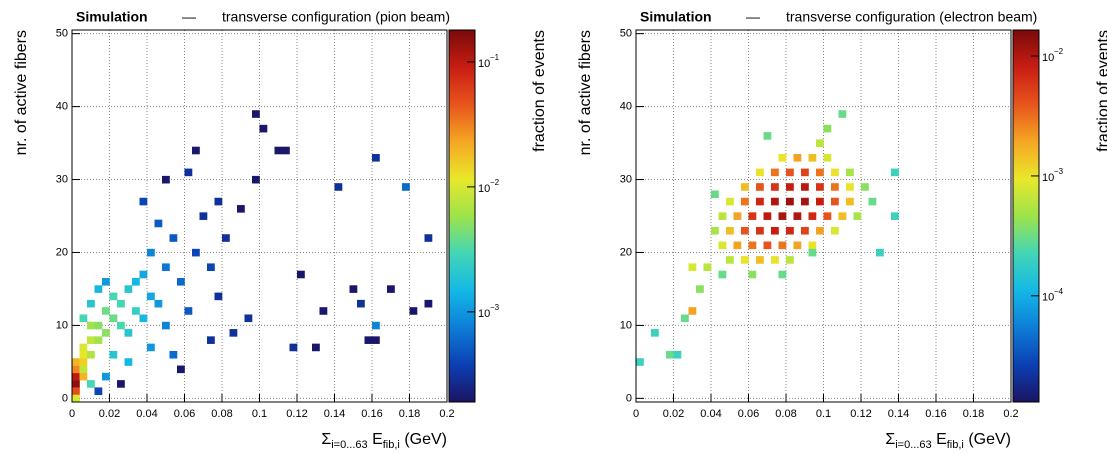 This screenshot has height=455, width=1107. What do you see at coordinates (629, 398) in the screenshot?
I see `y-tick-label: 0` at bounding box center [629, 398].